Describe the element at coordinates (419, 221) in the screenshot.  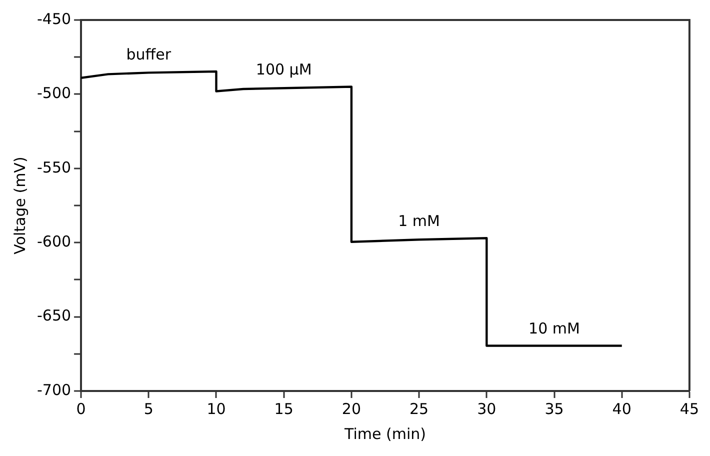
I see `annotation: 1 mM` at that location.